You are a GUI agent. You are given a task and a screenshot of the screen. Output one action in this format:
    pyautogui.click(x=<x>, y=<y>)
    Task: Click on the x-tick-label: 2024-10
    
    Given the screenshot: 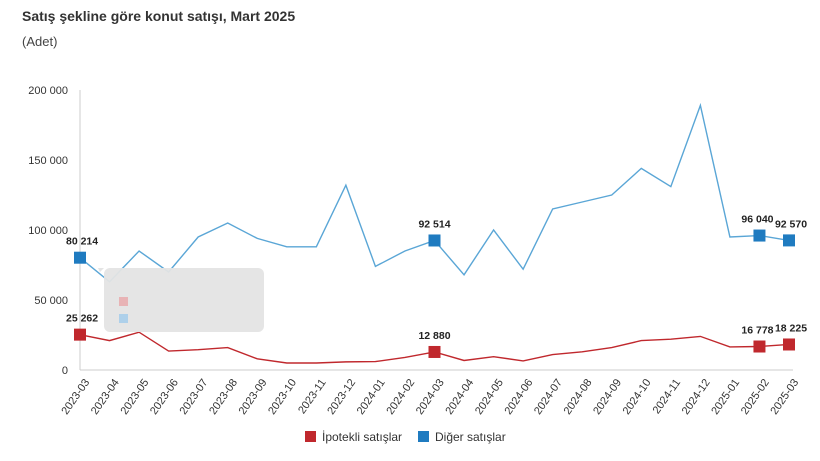 What is the action you would take?
    pyautogui.click(x=637, y=397)
    